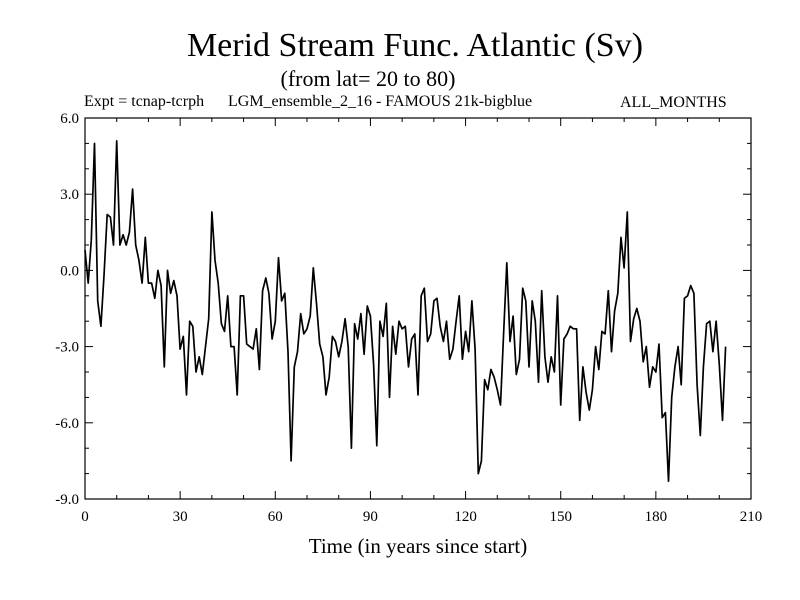  I want to click on y-tick-label: -9.0, so click(67, 500).